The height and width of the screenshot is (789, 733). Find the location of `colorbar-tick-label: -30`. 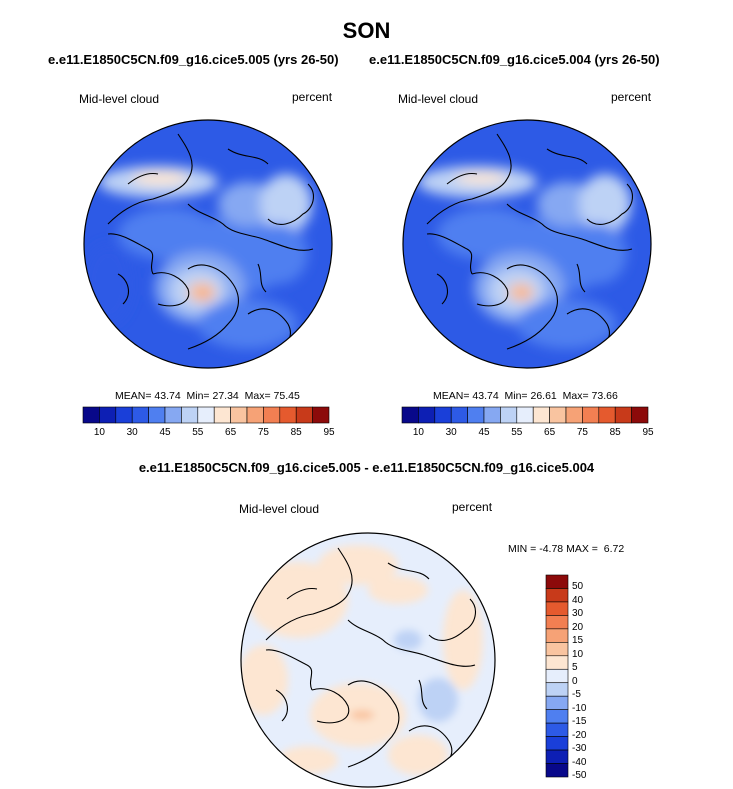

colorbar-tick-label: -30 is located at coordinates (579, 749).